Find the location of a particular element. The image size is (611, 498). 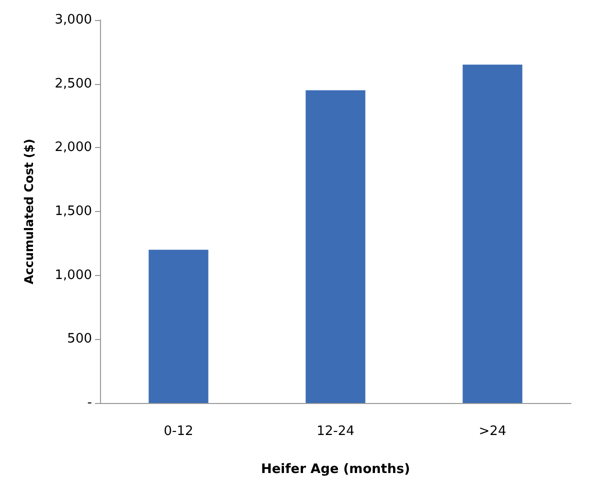

x-tick-label: 12-24 is located at coordinates (335, 431).